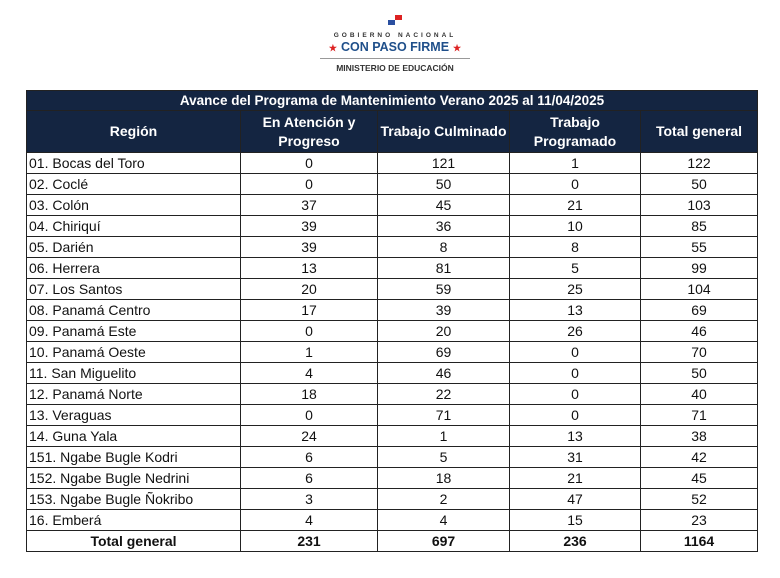 The image size is (780, 578). What do you see at coordinates (133, 457) in the screenshot?
I see `cell-region: 151. Ngabe Bugle Kodri` at bounding box center [133, 457].